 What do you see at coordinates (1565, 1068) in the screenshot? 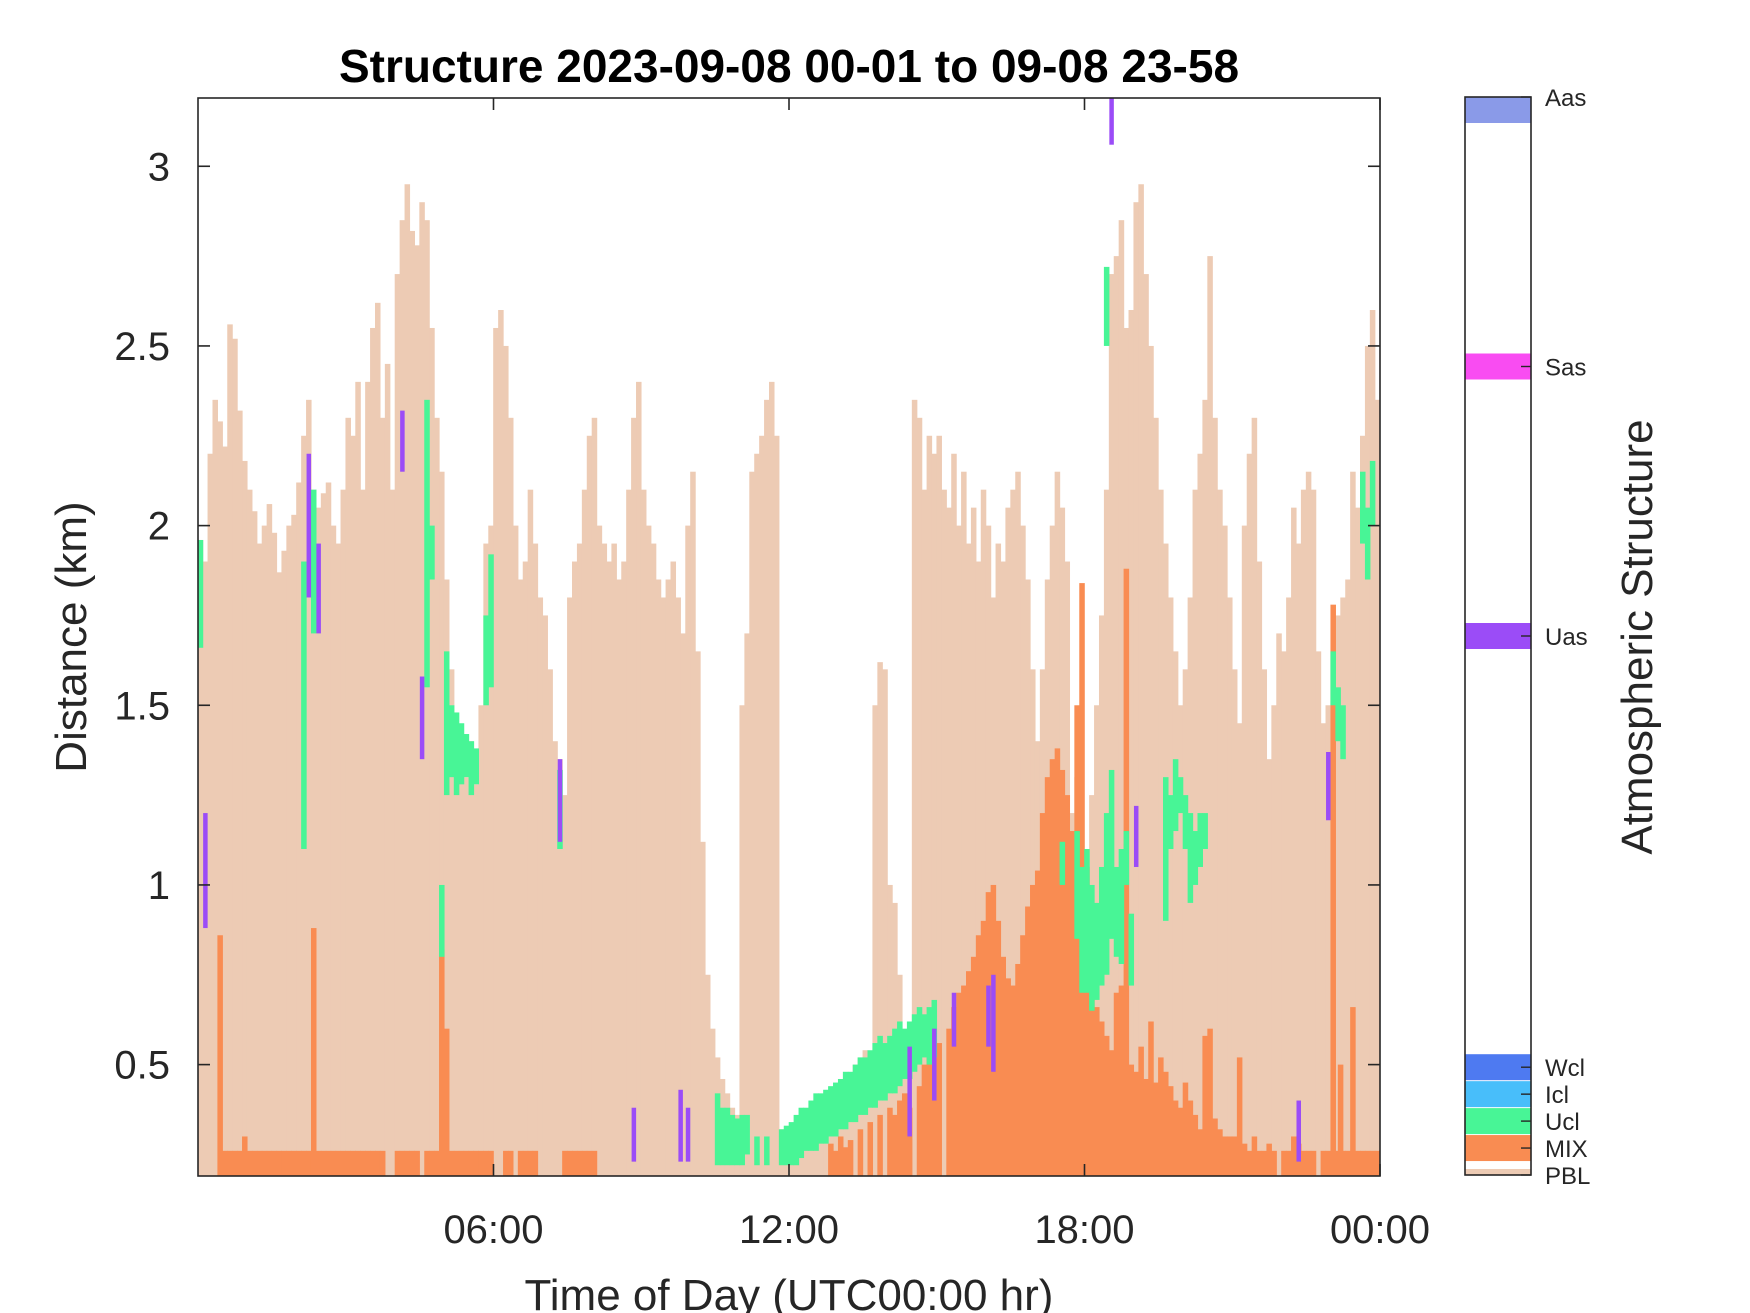
I see `colorbar-tick-label: Wcl` at bounding box center [1565, 1068].